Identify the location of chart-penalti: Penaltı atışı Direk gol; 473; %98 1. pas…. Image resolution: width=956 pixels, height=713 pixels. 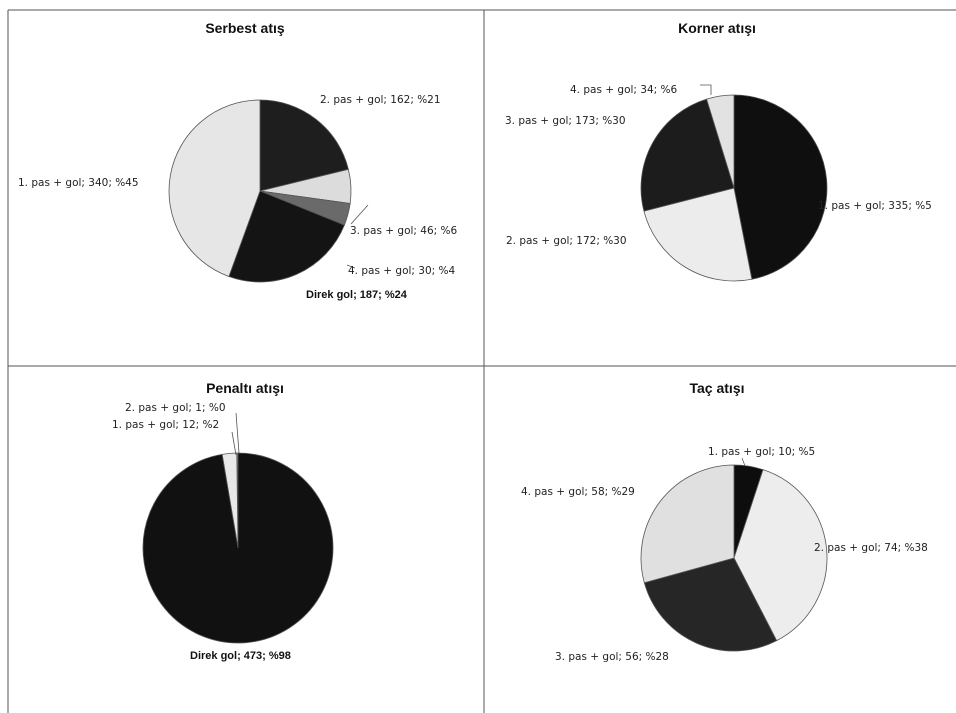
(223, 521).